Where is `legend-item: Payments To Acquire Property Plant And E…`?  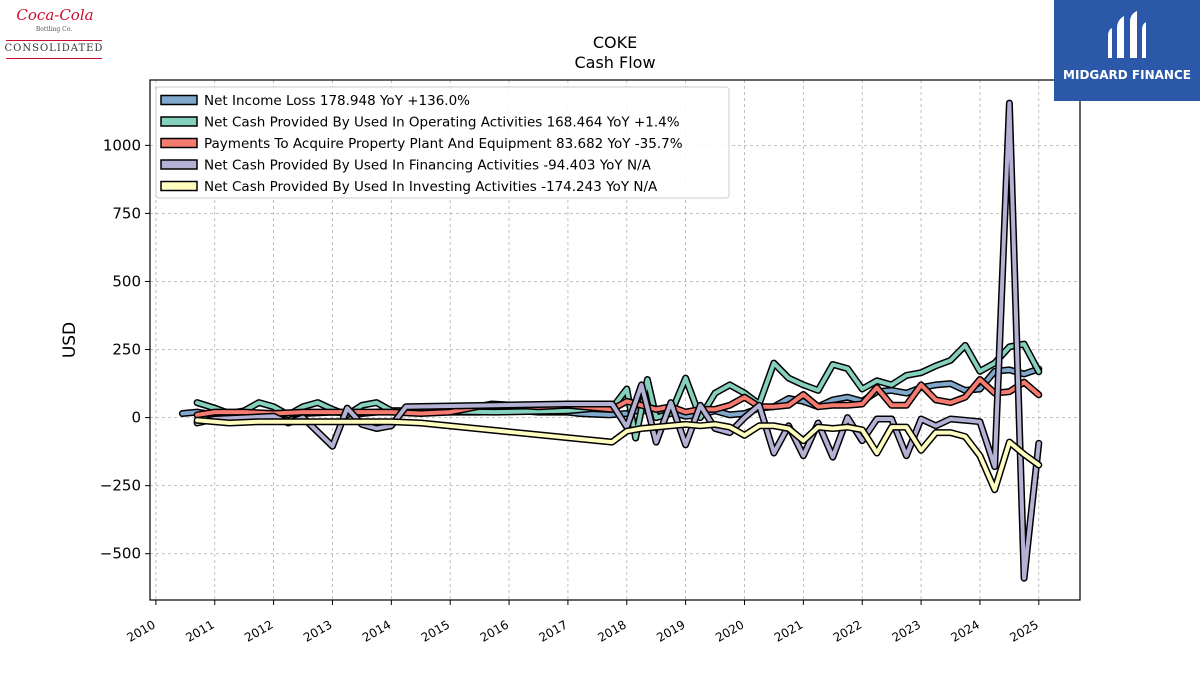
legend-item: Payments To Acquire Property Plant And E… is located at coordinates (421, 144).